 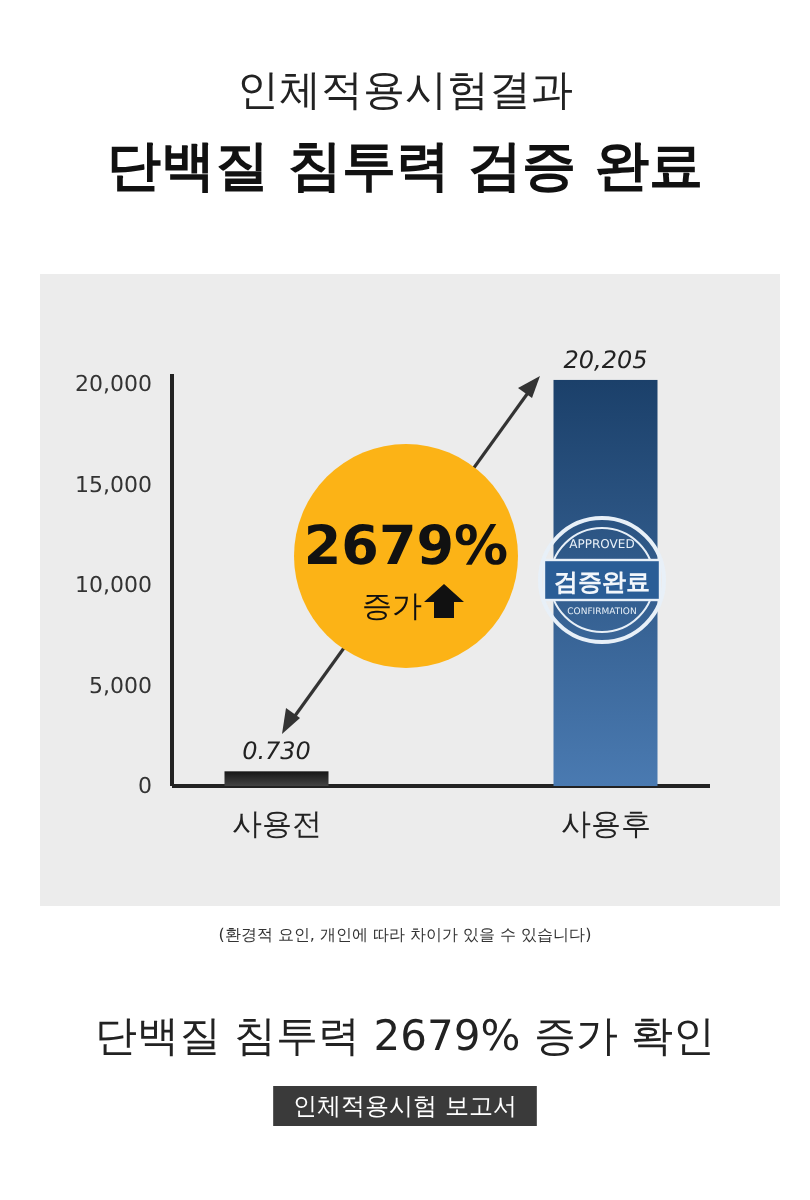 I want to click on value-label: 20,205, so click(x=605, y=359).